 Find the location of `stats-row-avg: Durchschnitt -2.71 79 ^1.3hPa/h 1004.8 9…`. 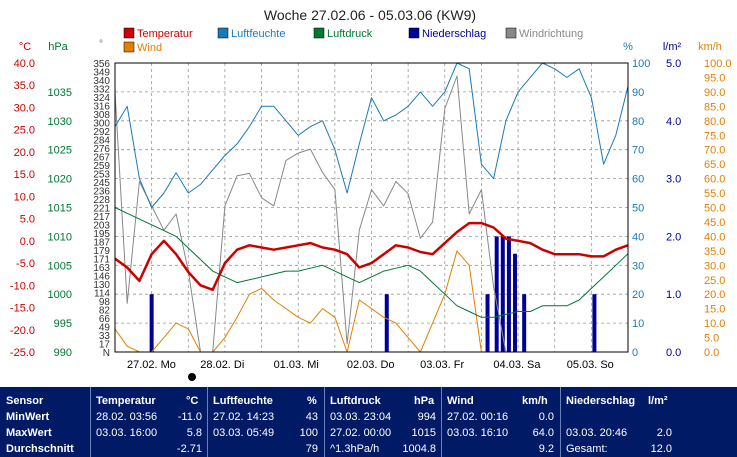

stats-row-avg: Durchschnitt -2.71 79 ^1.3hPa/h 1004.8 9… is located at coordinates (368, 449).